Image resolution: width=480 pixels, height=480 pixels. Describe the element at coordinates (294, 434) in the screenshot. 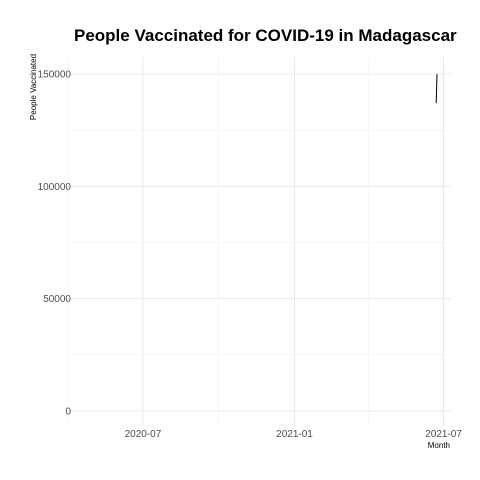

I see `x-tick-label: 2021-01` at that location.